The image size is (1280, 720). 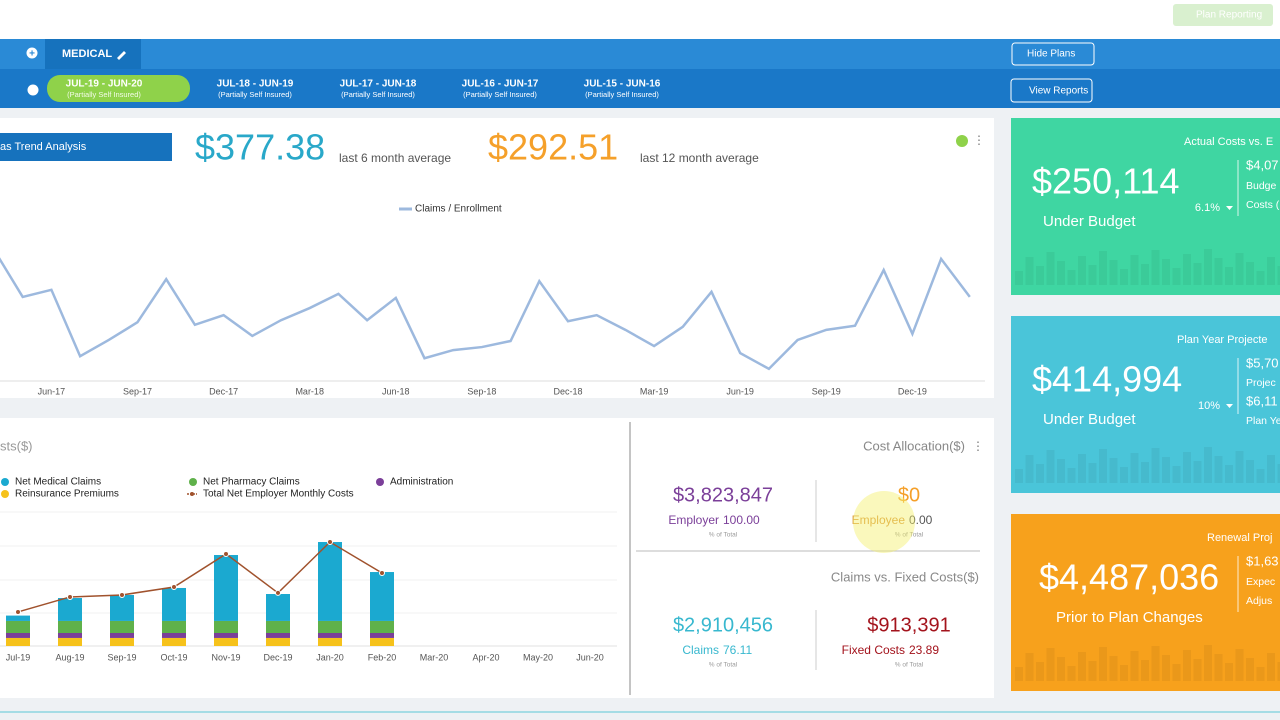 What do you see at coordinates (121, 55) in the screenshot?
I see `edit-icon` at bounding box center [121, 55].